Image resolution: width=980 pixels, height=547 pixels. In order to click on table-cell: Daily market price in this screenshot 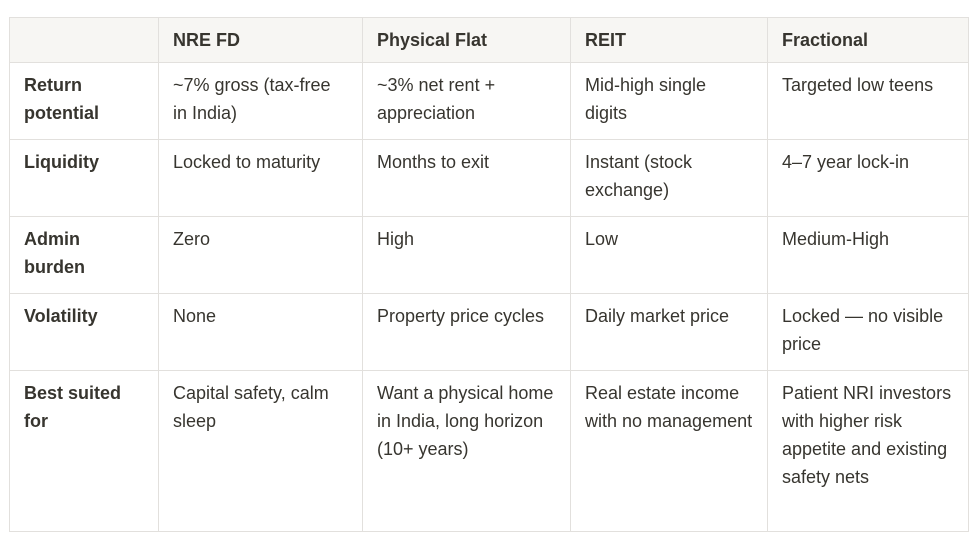, I will do `click(669, 332)`.